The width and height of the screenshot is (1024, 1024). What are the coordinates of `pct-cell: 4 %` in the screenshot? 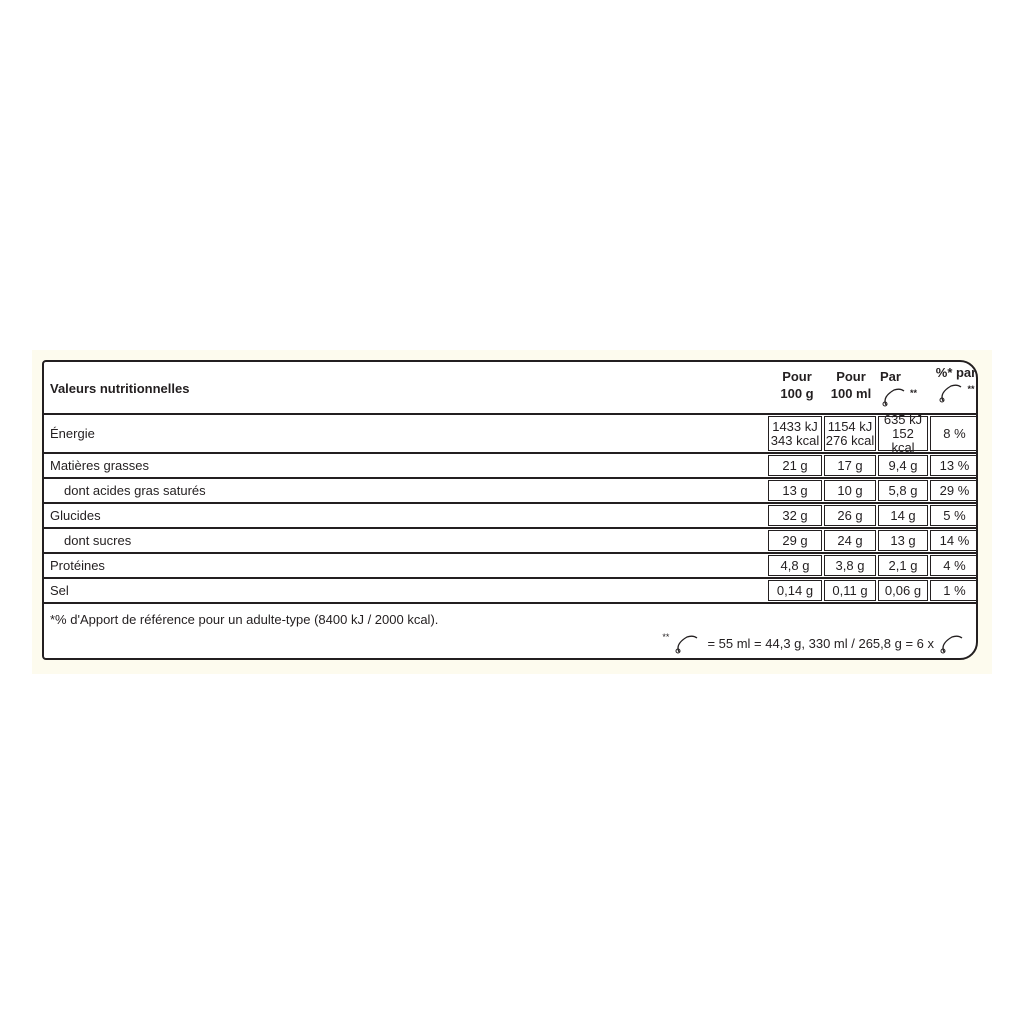 It's located at (953, 565).